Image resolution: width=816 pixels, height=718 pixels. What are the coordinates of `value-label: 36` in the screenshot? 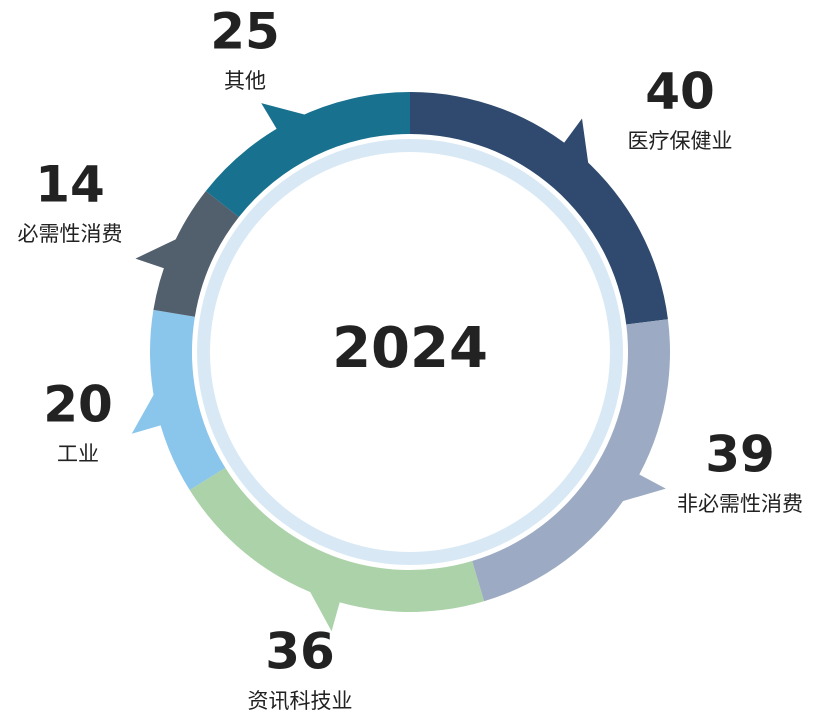 It's located at (300, 652).